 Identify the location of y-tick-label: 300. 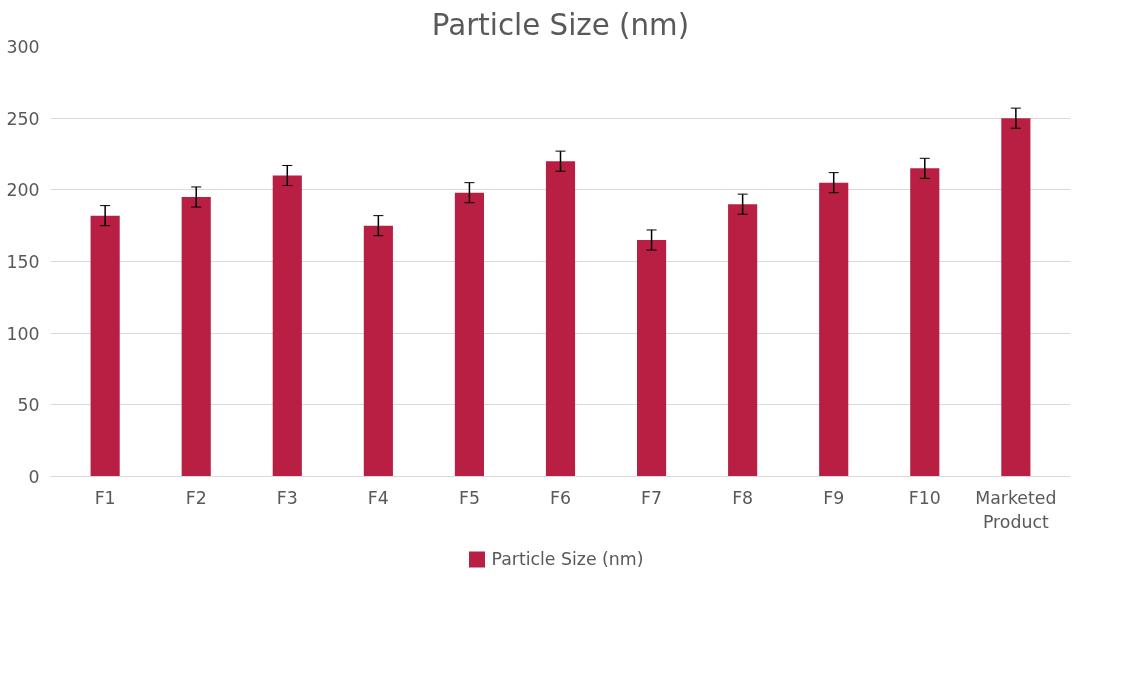
(23, 47).